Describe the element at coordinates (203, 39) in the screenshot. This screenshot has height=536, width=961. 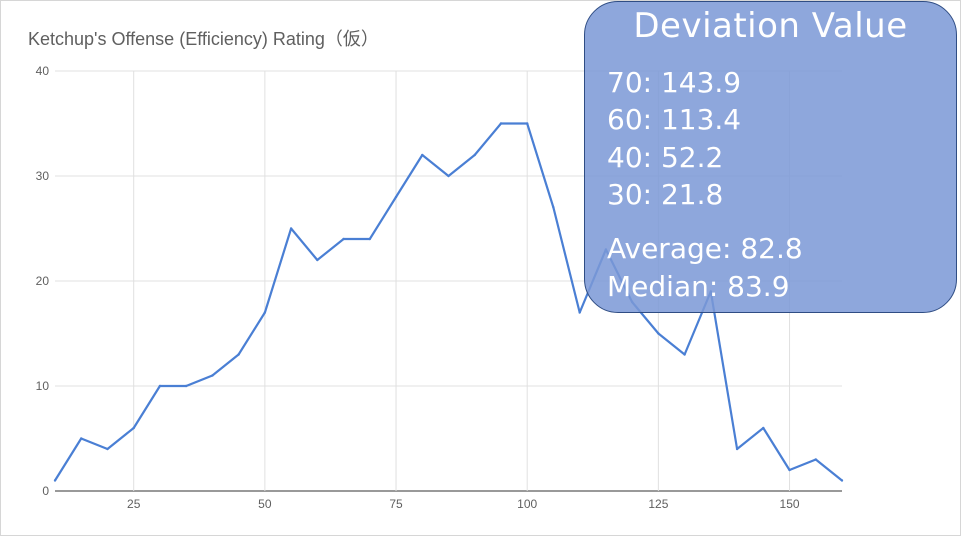
I see `chart-title: Ketchup's Offense (Efficiency) Rating（仮）` at that location.